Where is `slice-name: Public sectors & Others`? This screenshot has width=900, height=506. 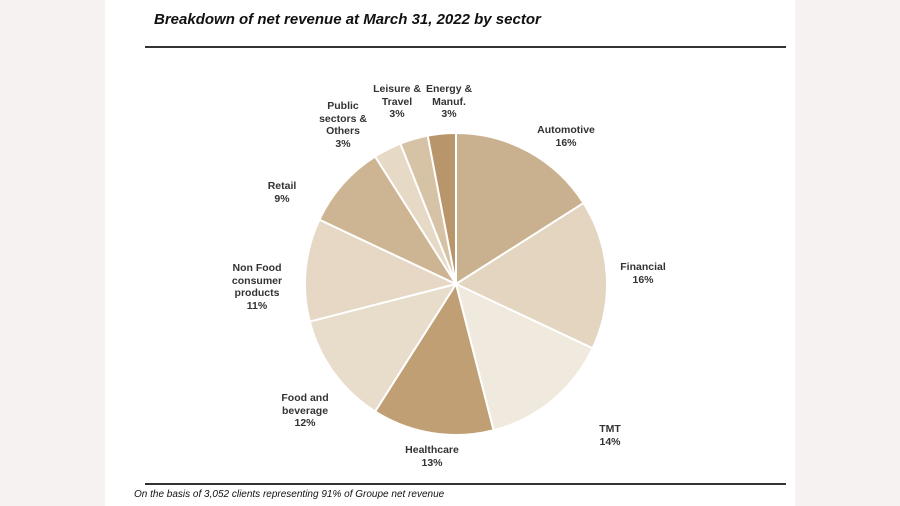 slice-name: Public sectors & Others is located at coordinates (343, 118).